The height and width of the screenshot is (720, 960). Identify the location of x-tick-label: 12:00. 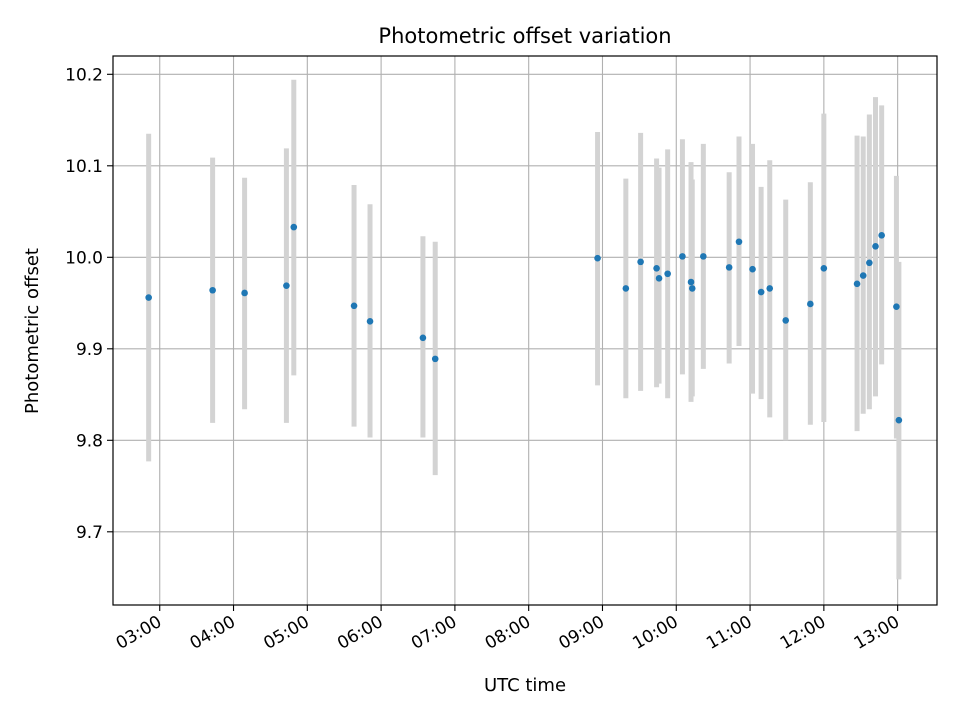
(803, 633).